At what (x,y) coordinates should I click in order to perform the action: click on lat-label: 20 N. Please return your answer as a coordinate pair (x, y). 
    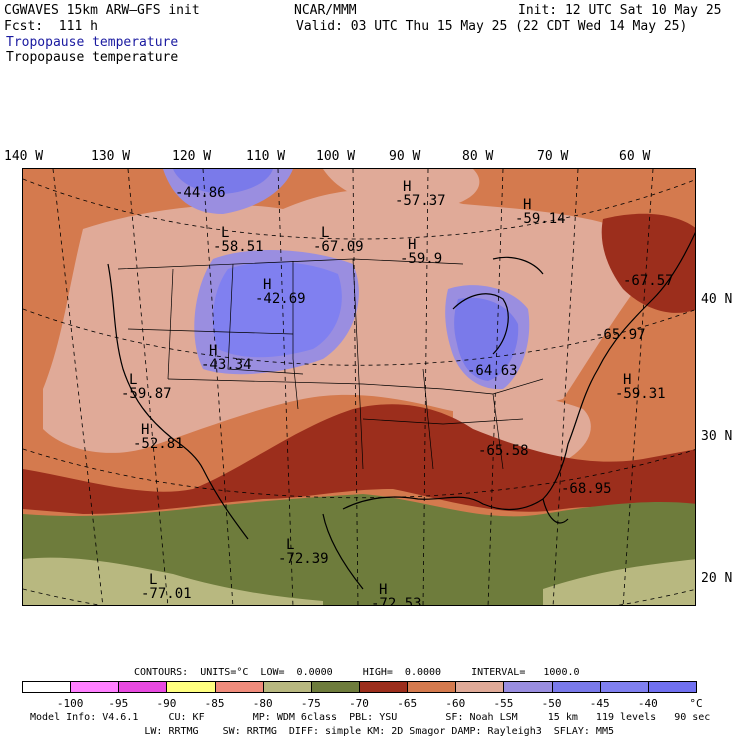
    Looking at the image, I should click on (717, 578).